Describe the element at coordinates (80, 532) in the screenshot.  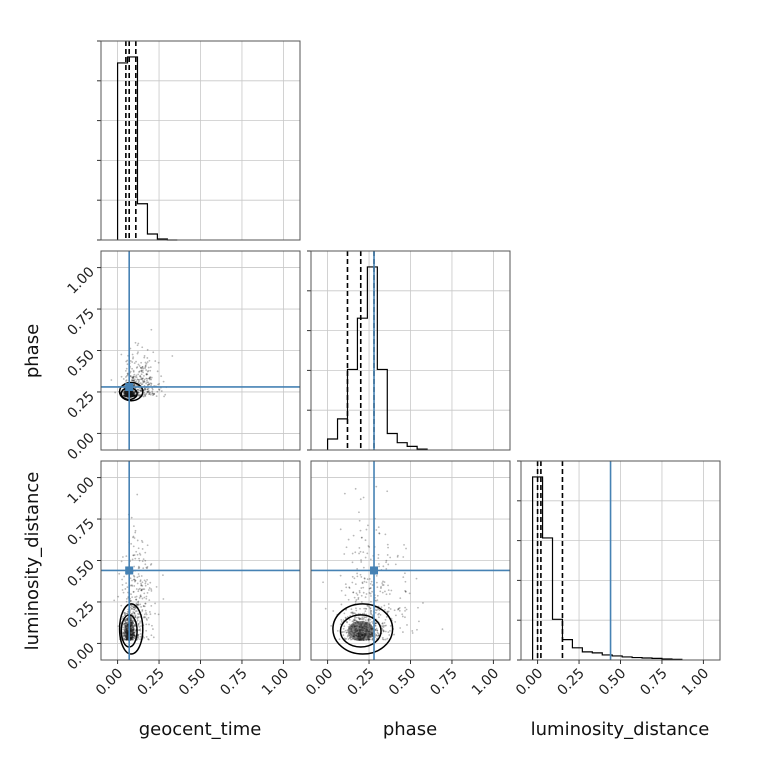
I see `y-tick-label: 0.75` at that location.